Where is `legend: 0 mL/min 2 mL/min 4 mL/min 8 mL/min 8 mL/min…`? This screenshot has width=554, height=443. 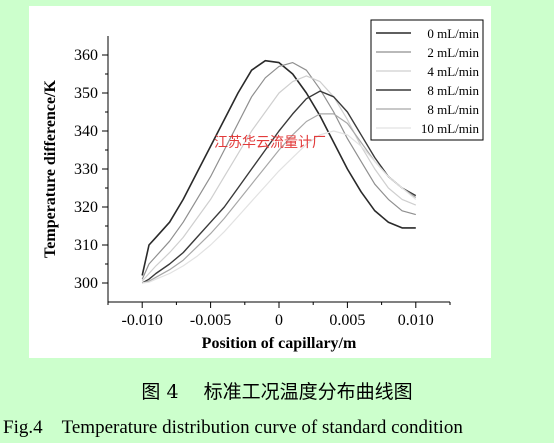 legend: 0 mL/min 2 mL/min 4 mL/min 8 mL/min 8 mL/min… is located at coordinates (427, 80).